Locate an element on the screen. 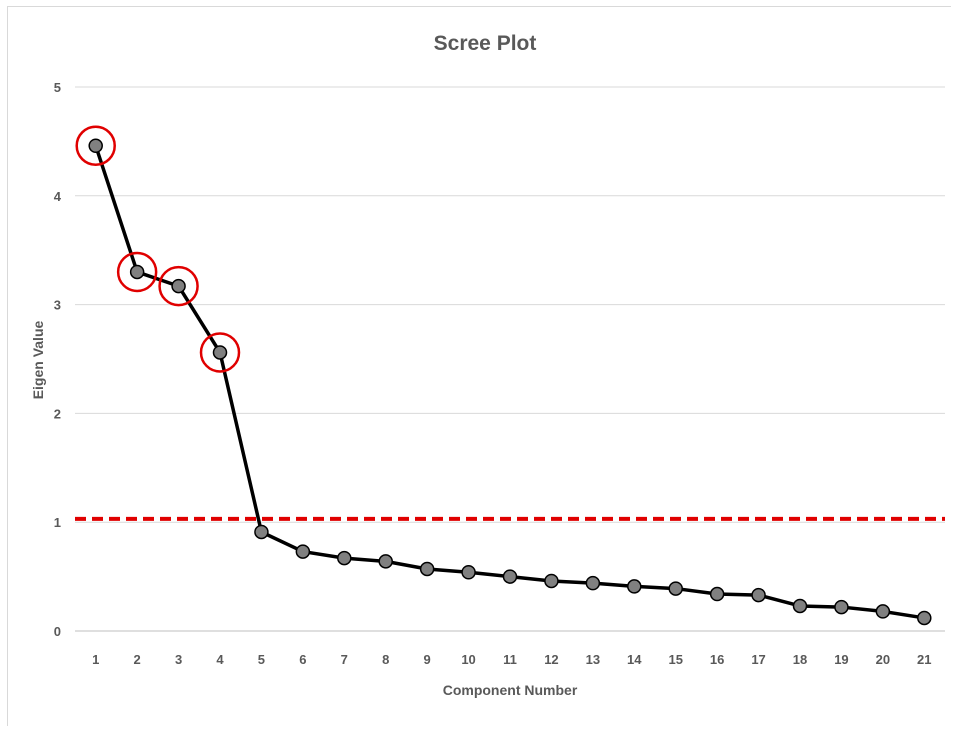 Image resolution: width=953 pixels, height=729 pixels. y-axis-title: Eigen Value is located at coordinates (38, 359).